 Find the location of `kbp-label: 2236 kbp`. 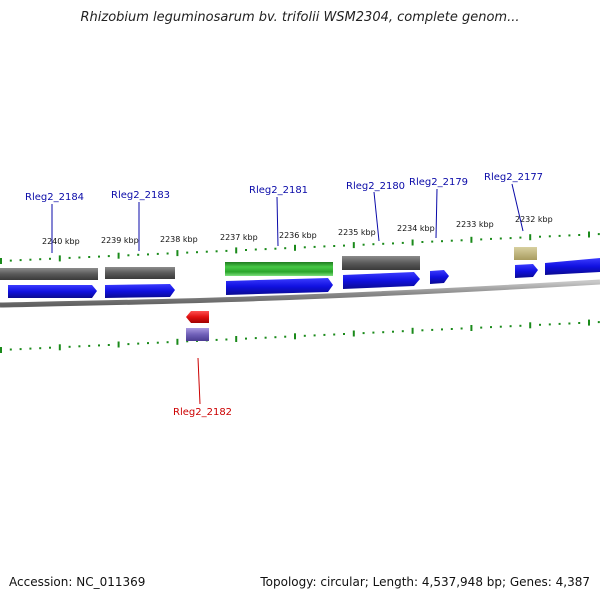

kbp-label: 2236 kbp is located at coordinates (298, 235).